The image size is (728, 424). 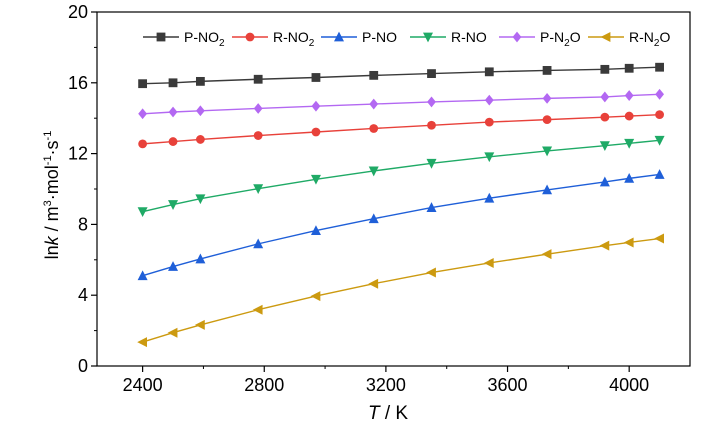 I want to click on y-tick-label: 4, so click(x=83, y=295).